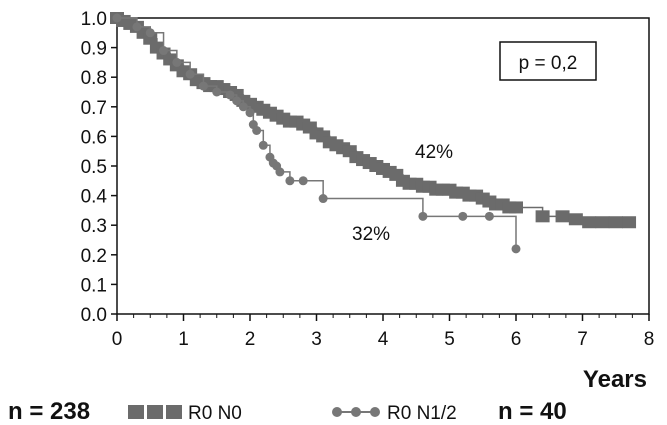  I want to click on legend-label-r0-n0: R0 N0, so click(215, 413).